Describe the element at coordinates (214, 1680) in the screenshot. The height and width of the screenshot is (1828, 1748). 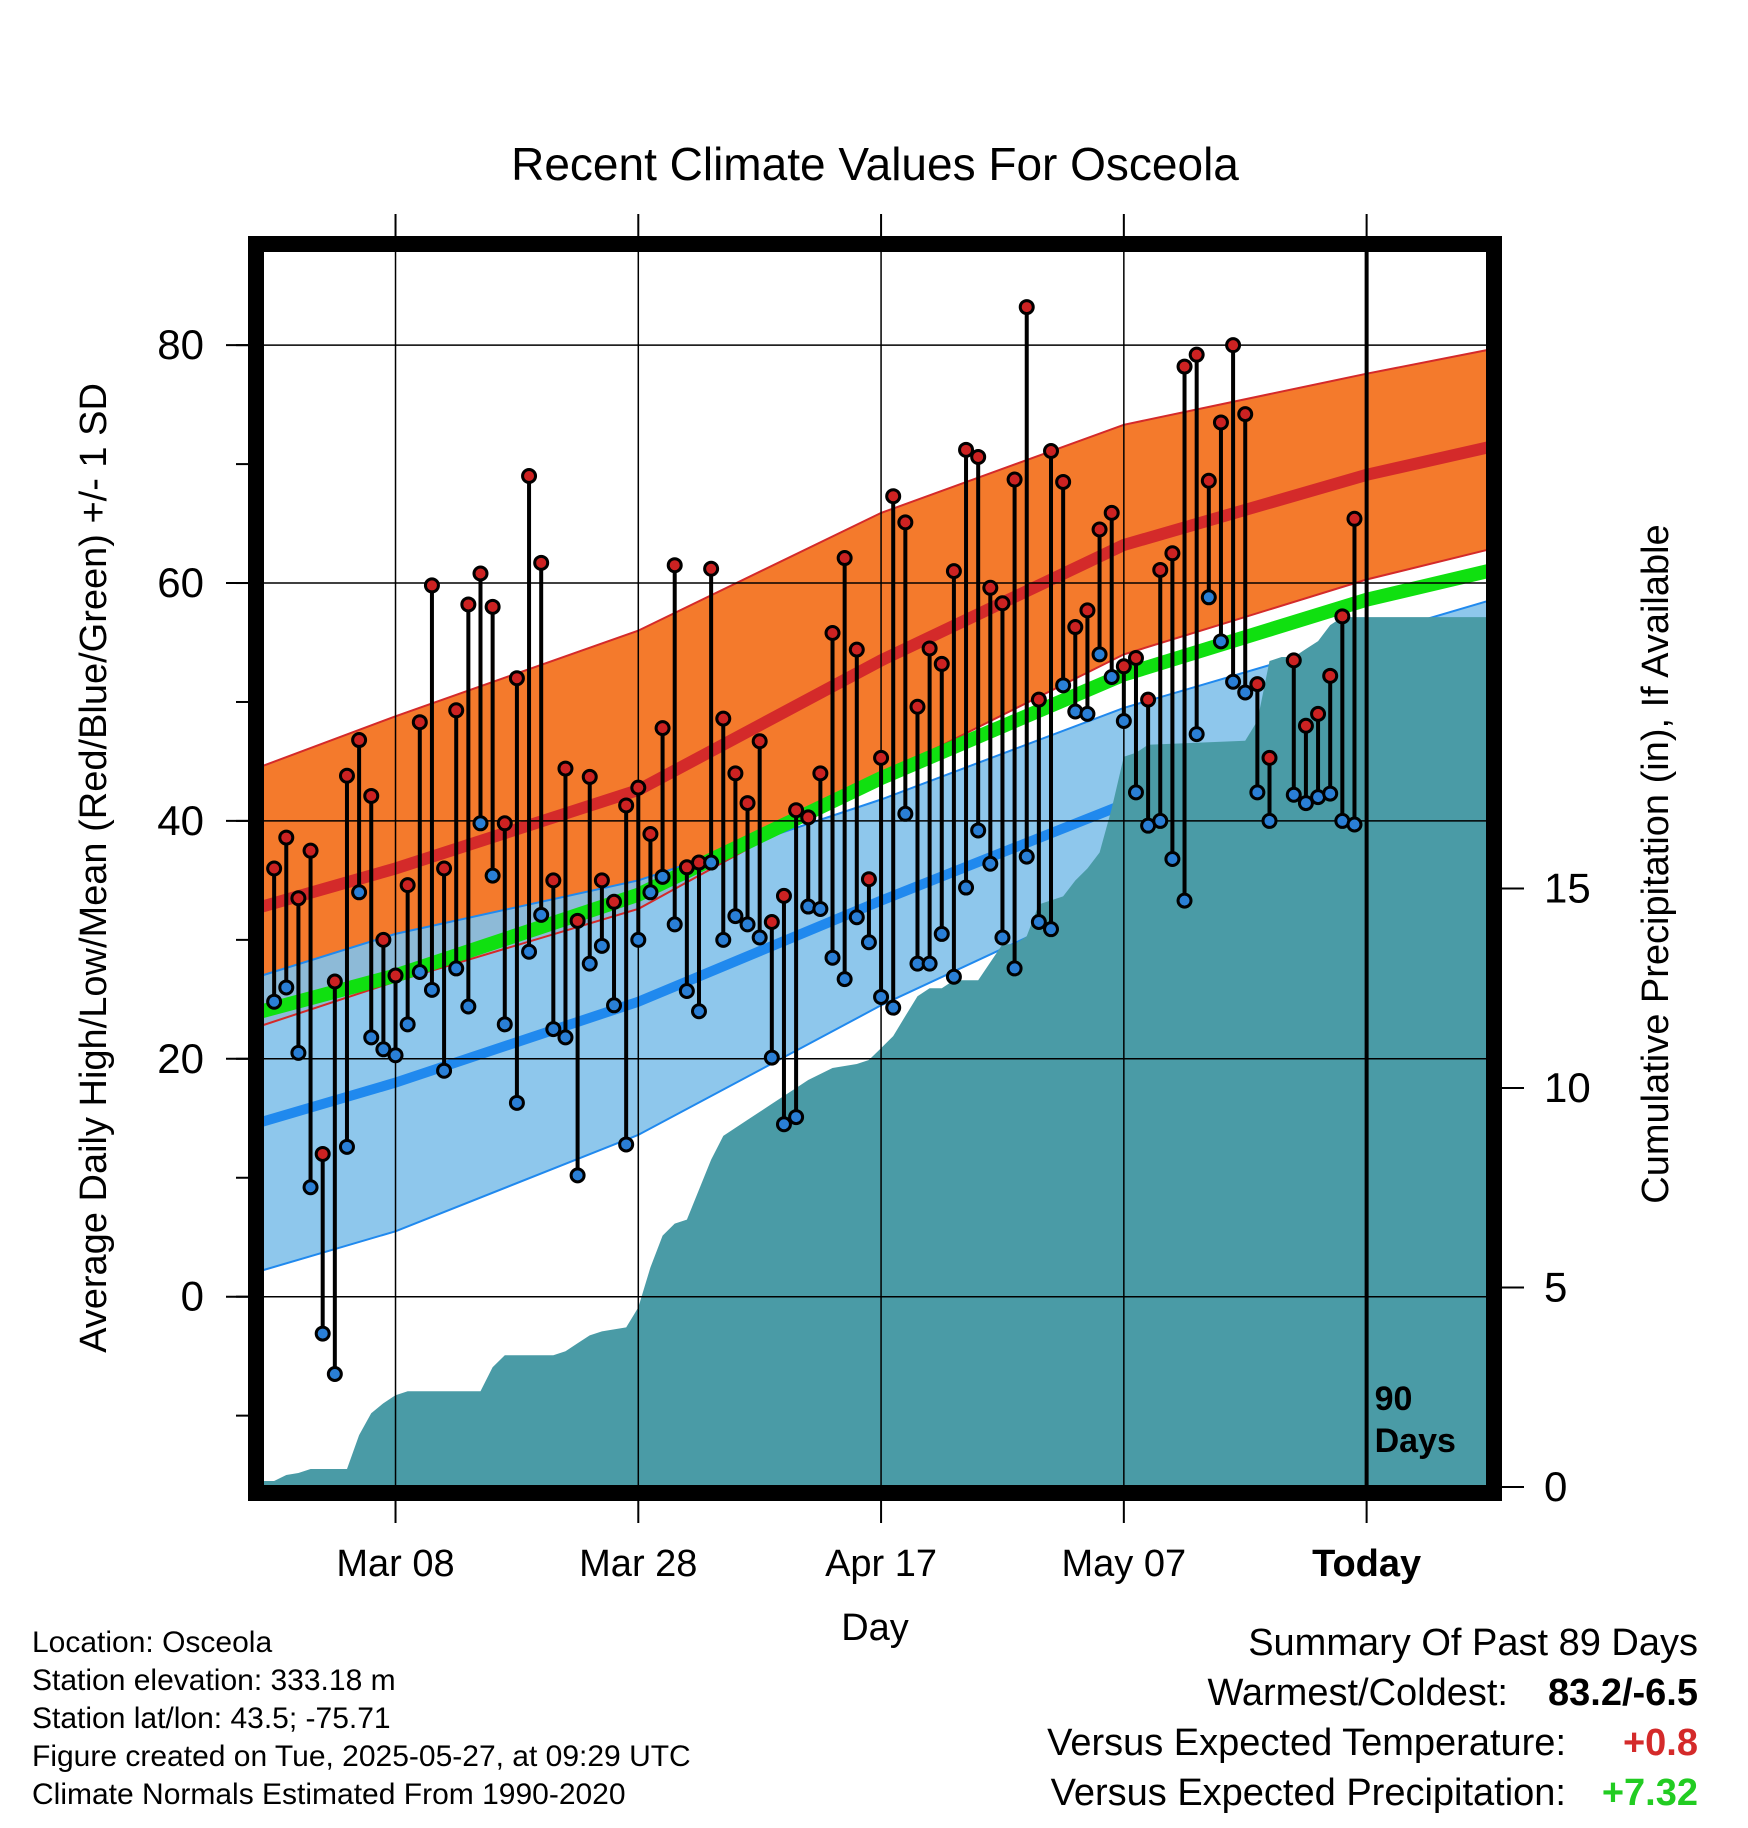
I see `elevation-text: Station elevation: 333.18 m` at that location.